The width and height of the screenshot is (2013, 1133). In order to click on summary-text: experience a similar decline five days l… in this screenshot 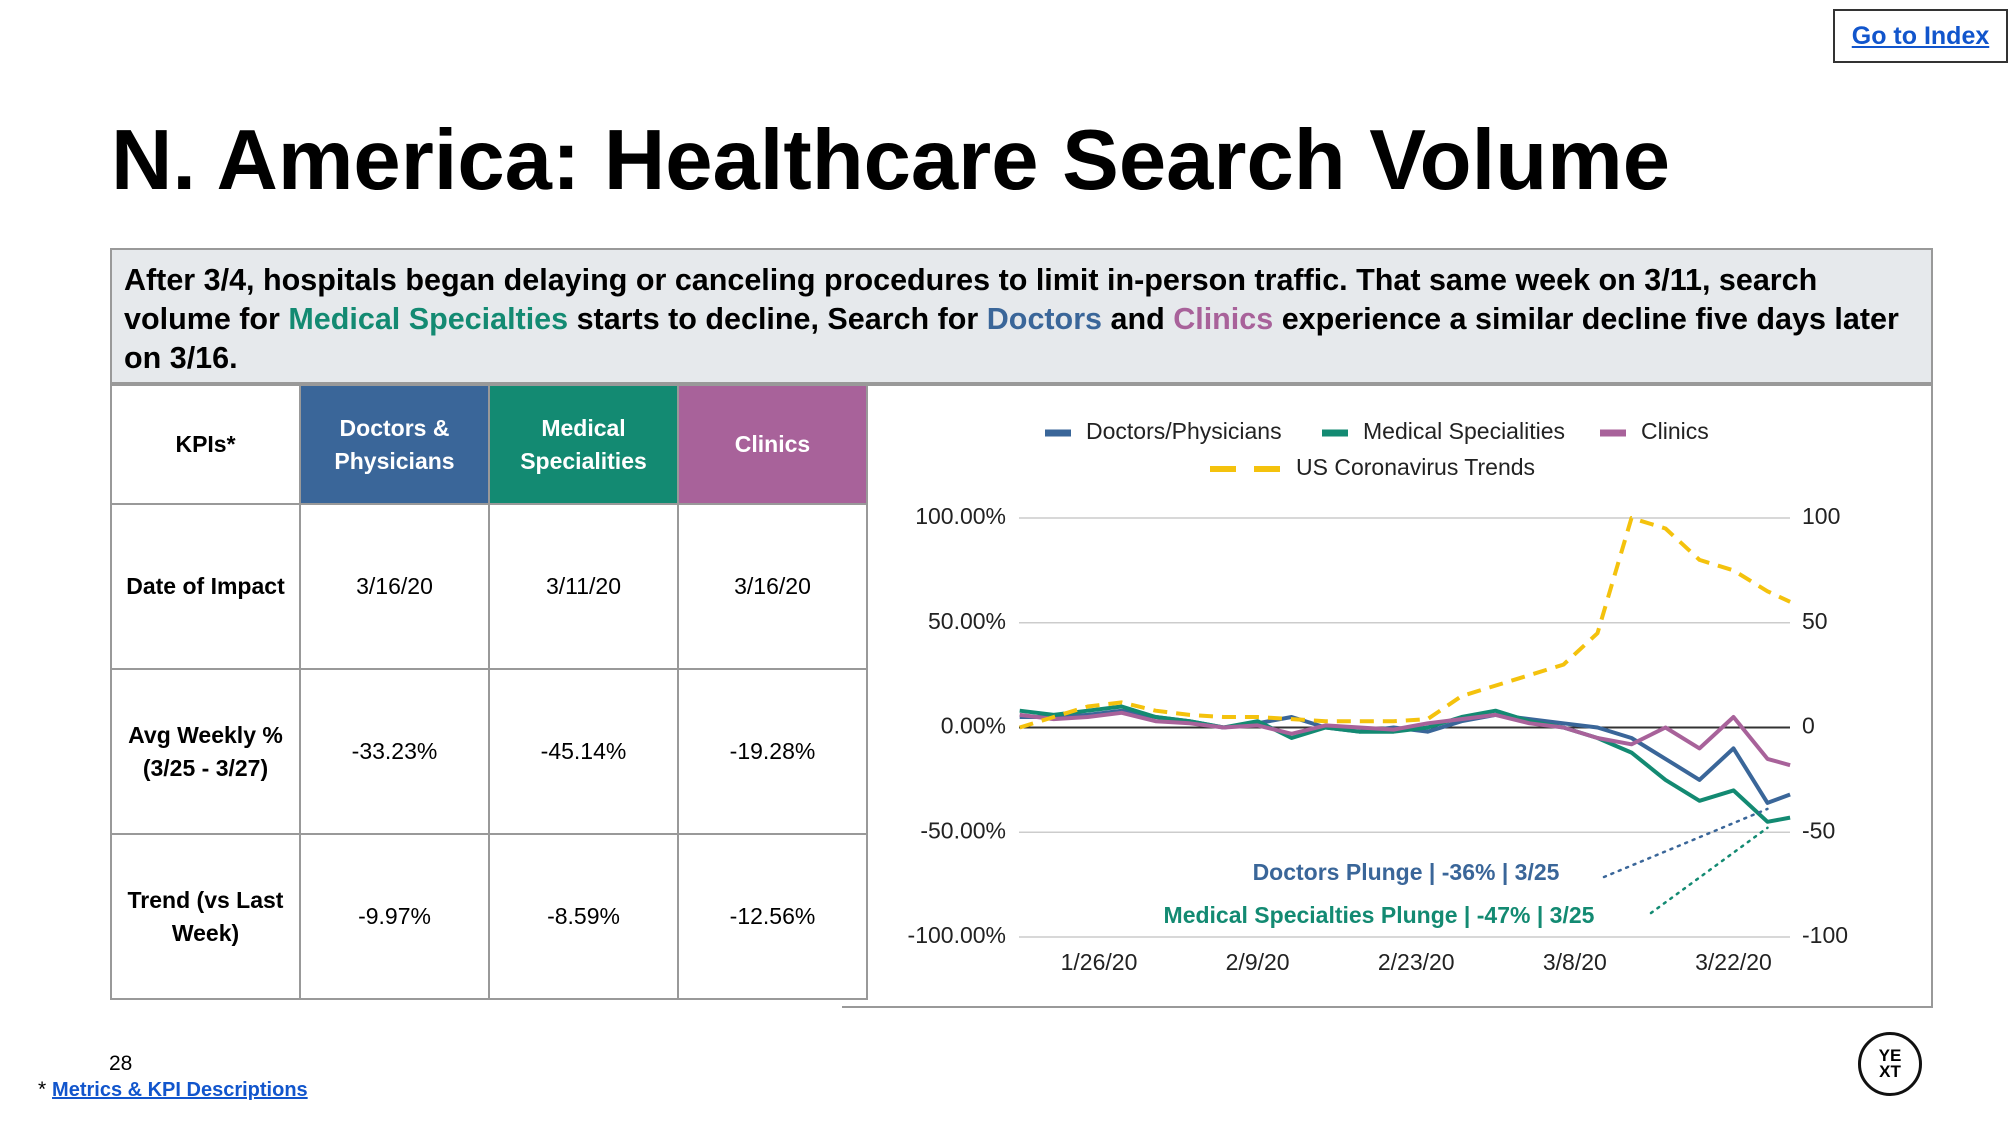, I will do `click(1011, 338)`.